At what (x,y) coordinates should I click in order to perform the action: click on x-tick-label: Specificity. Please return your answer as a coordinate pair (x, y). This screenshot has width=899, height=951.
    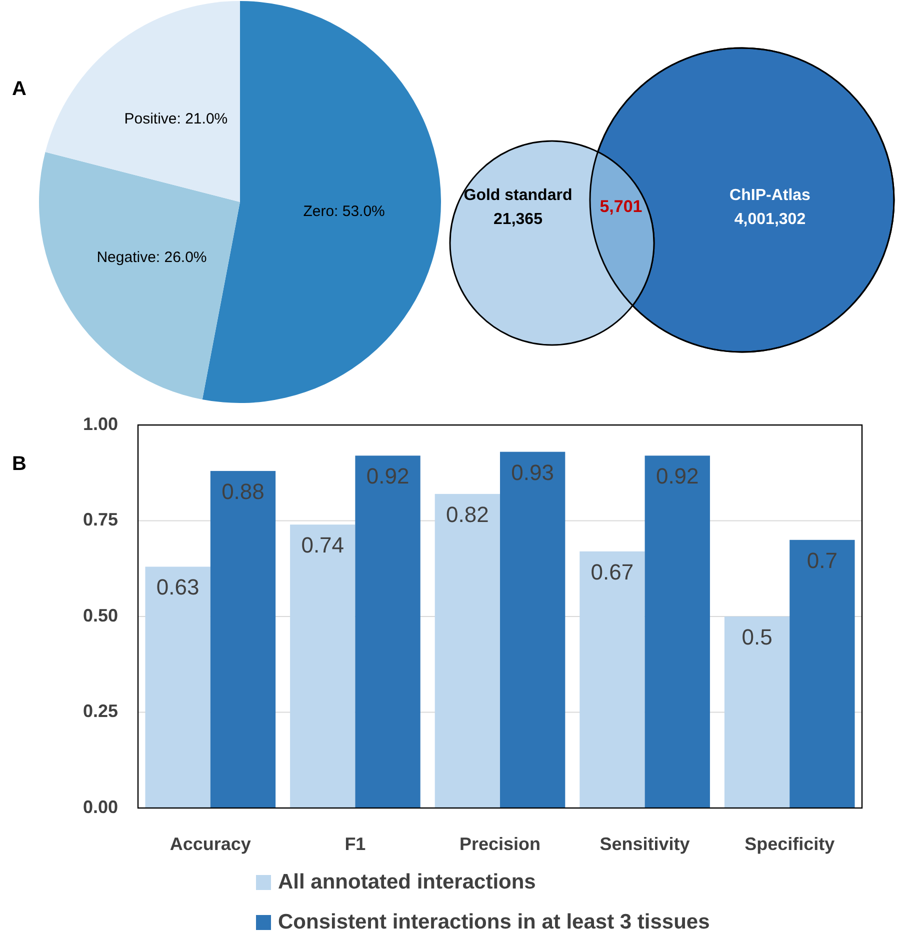
    Looking at the image, I should click on (789, 844).